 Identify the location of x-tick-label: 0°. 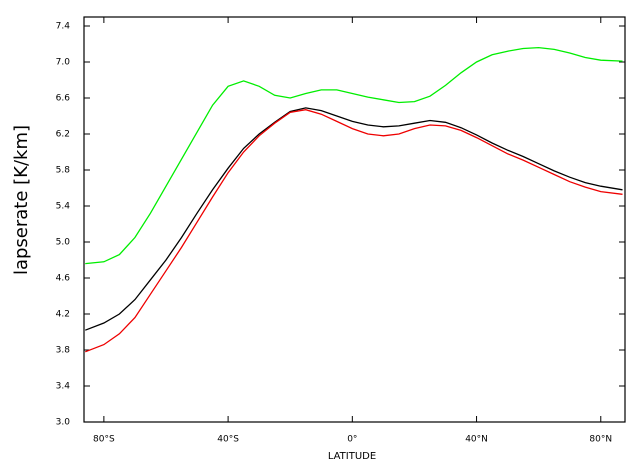
(352, 440).